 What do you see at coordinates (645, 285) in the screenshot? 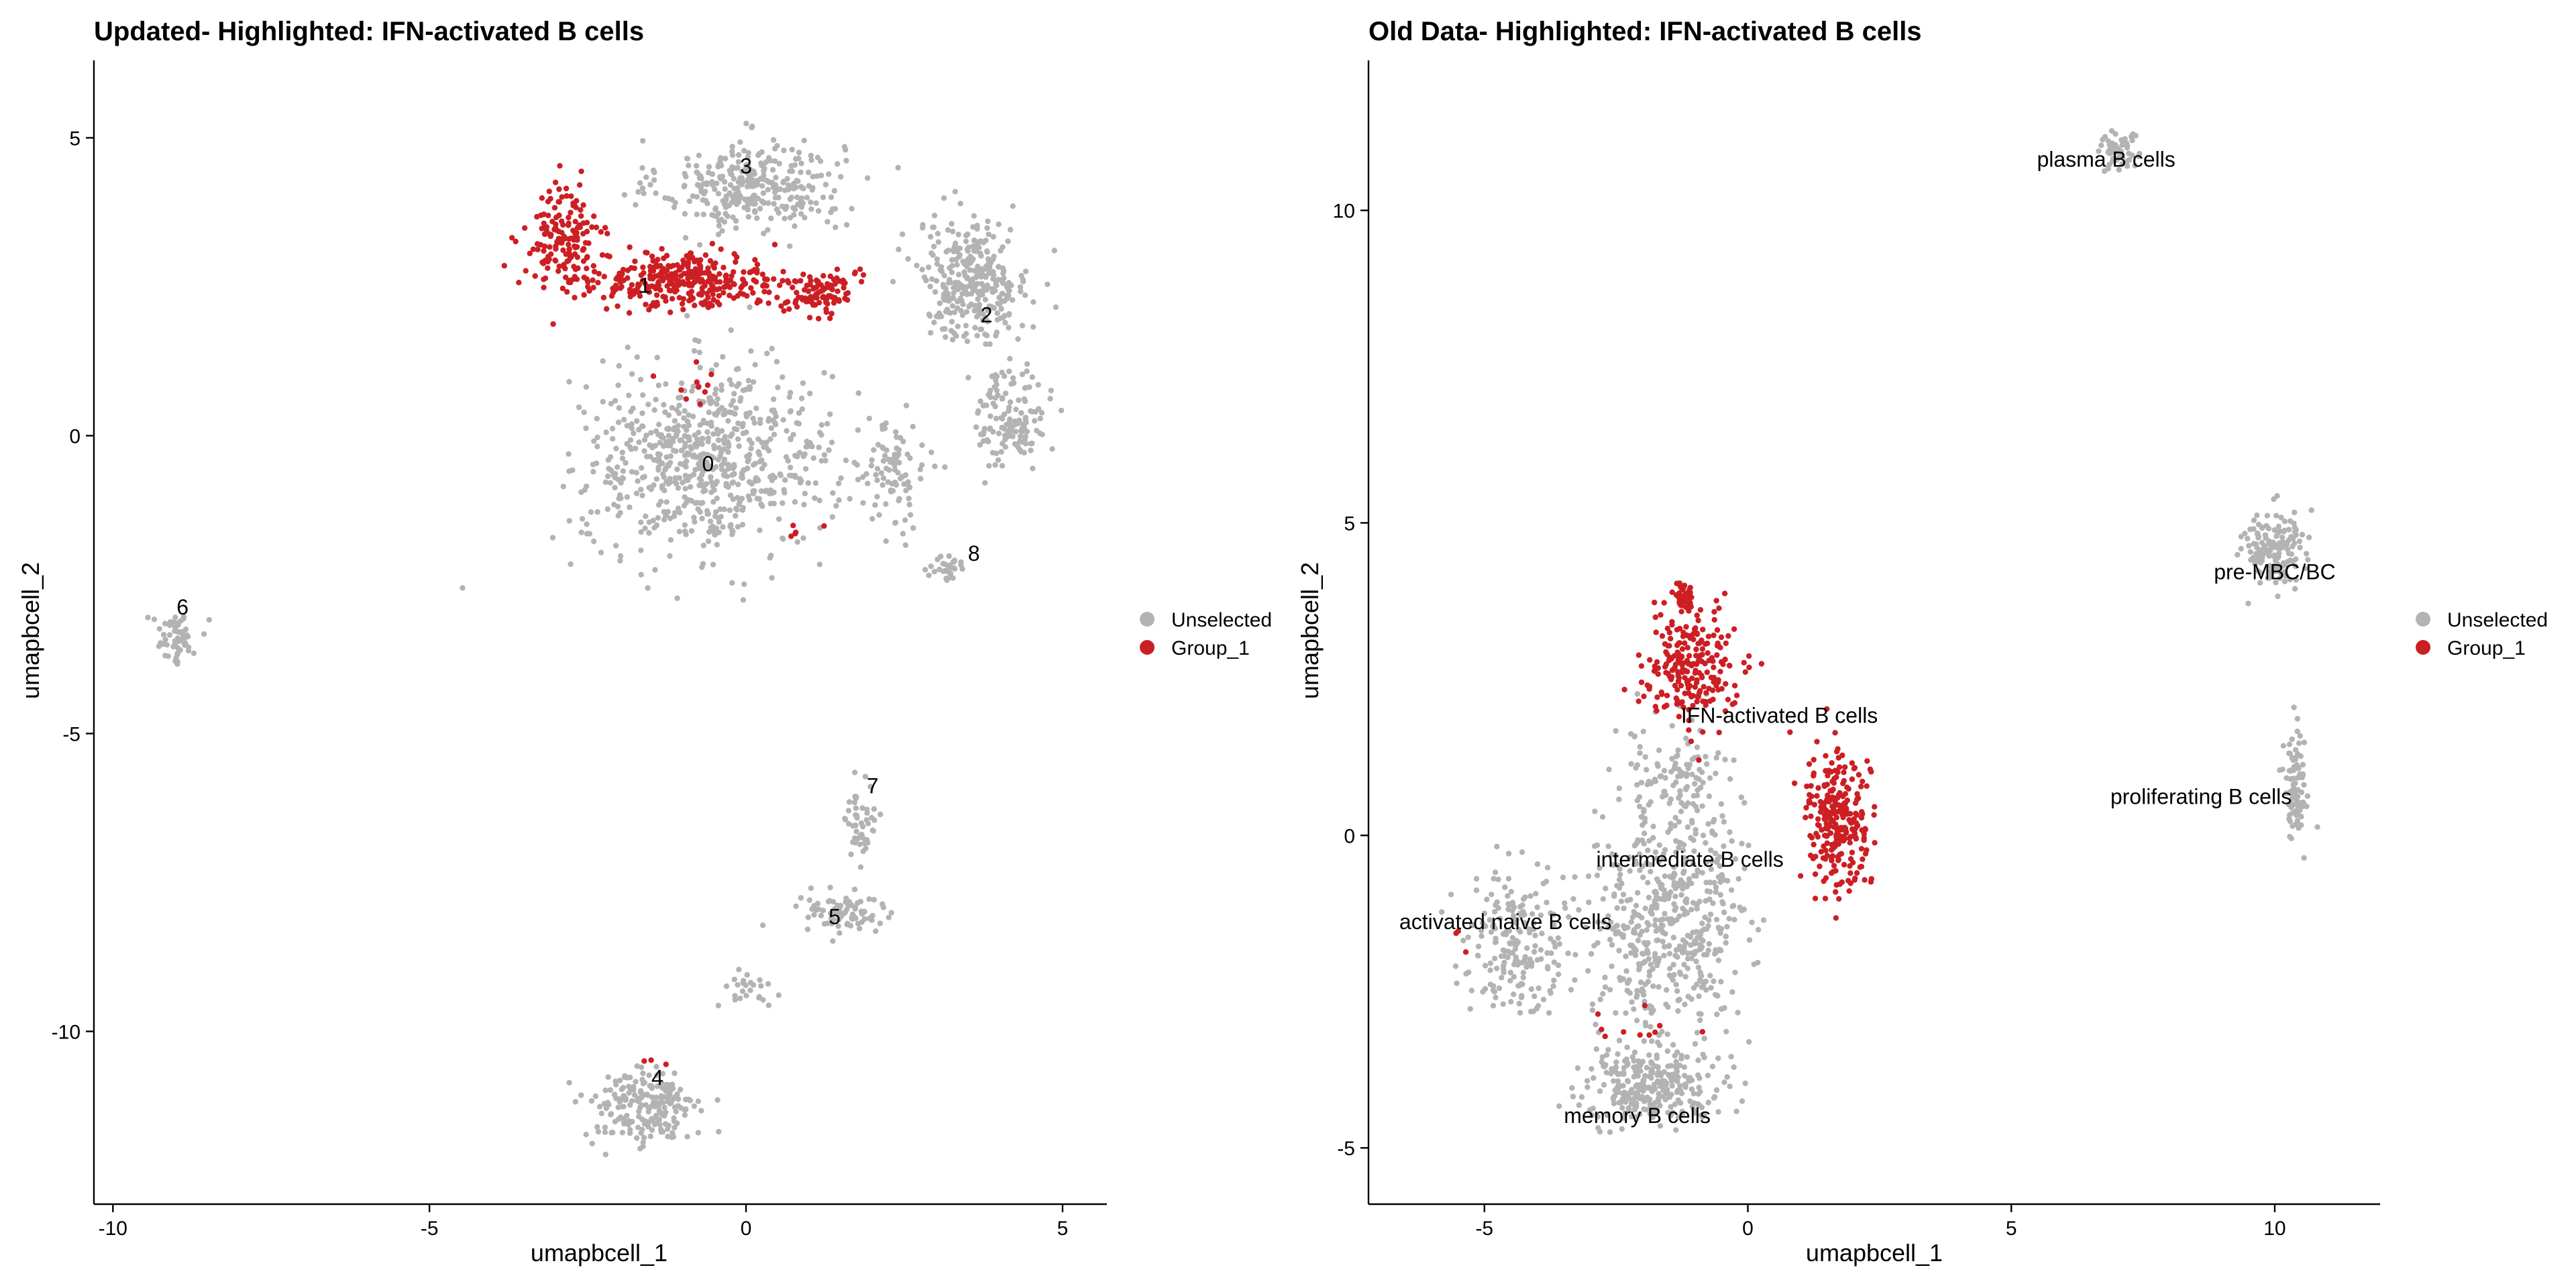
I see `cluster-label: 1` at bounding box center [645, 285].